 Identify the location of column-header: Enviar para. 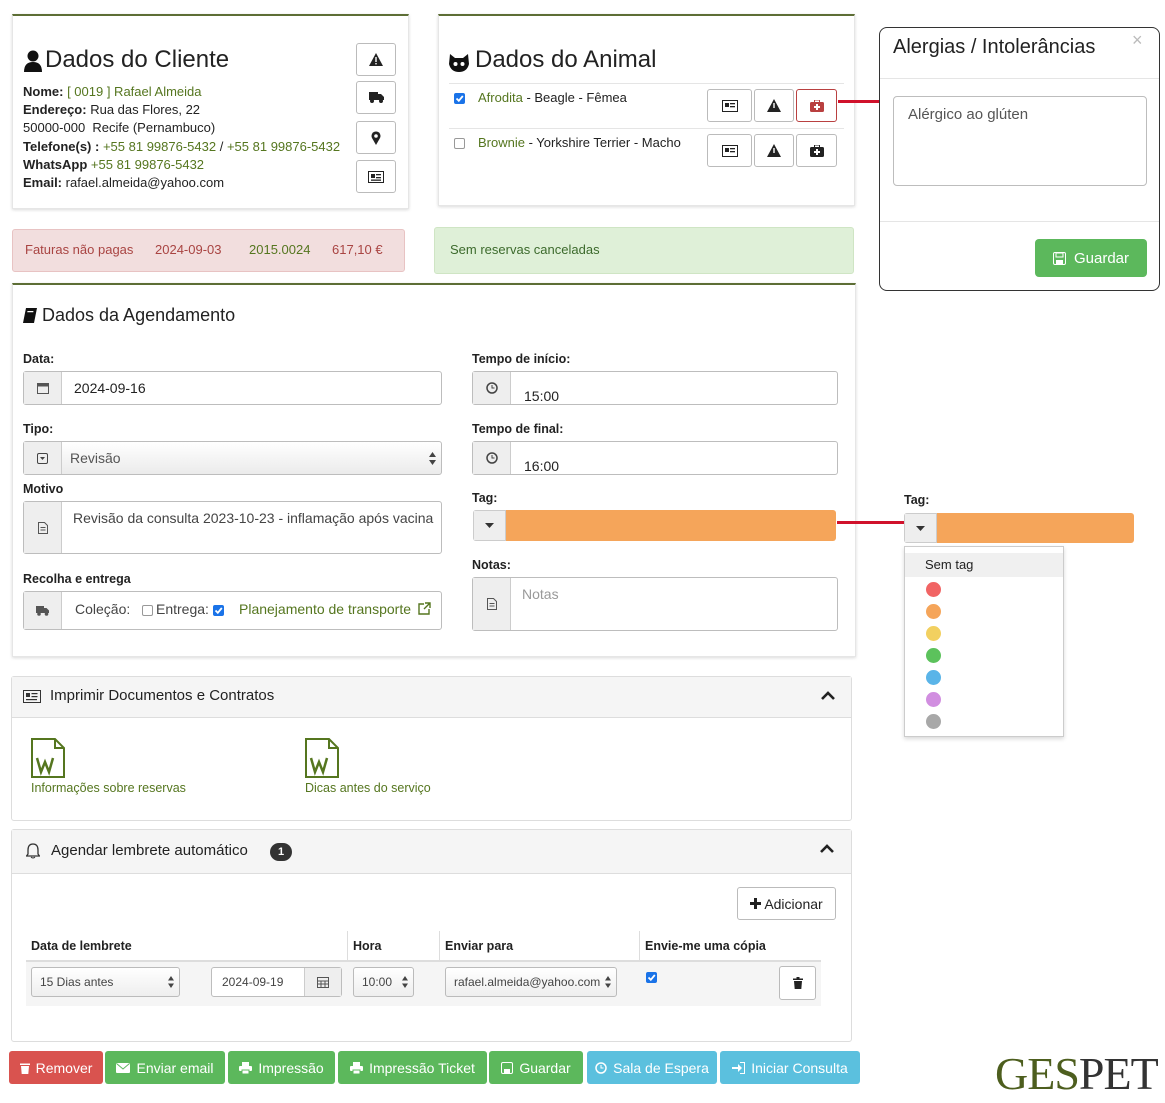
(479, 946).